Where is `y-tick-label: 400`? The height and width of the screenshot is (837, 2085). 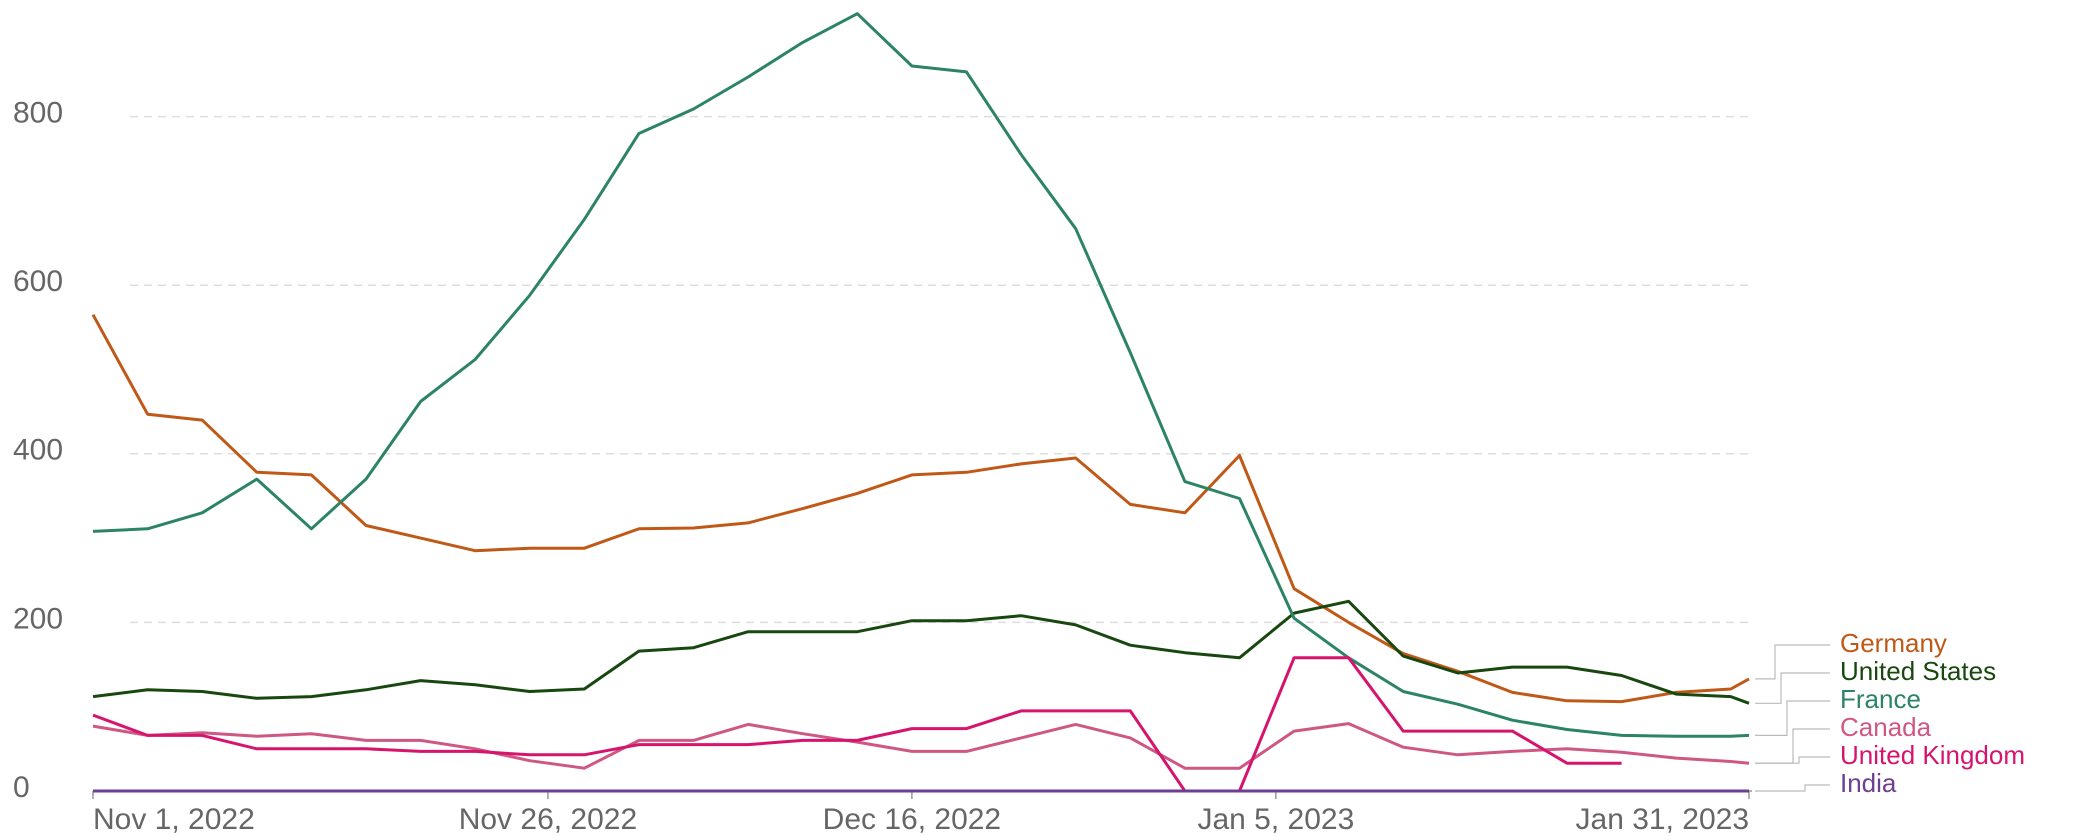 y-tick-label: 400 is located at coordinates (38, 450).